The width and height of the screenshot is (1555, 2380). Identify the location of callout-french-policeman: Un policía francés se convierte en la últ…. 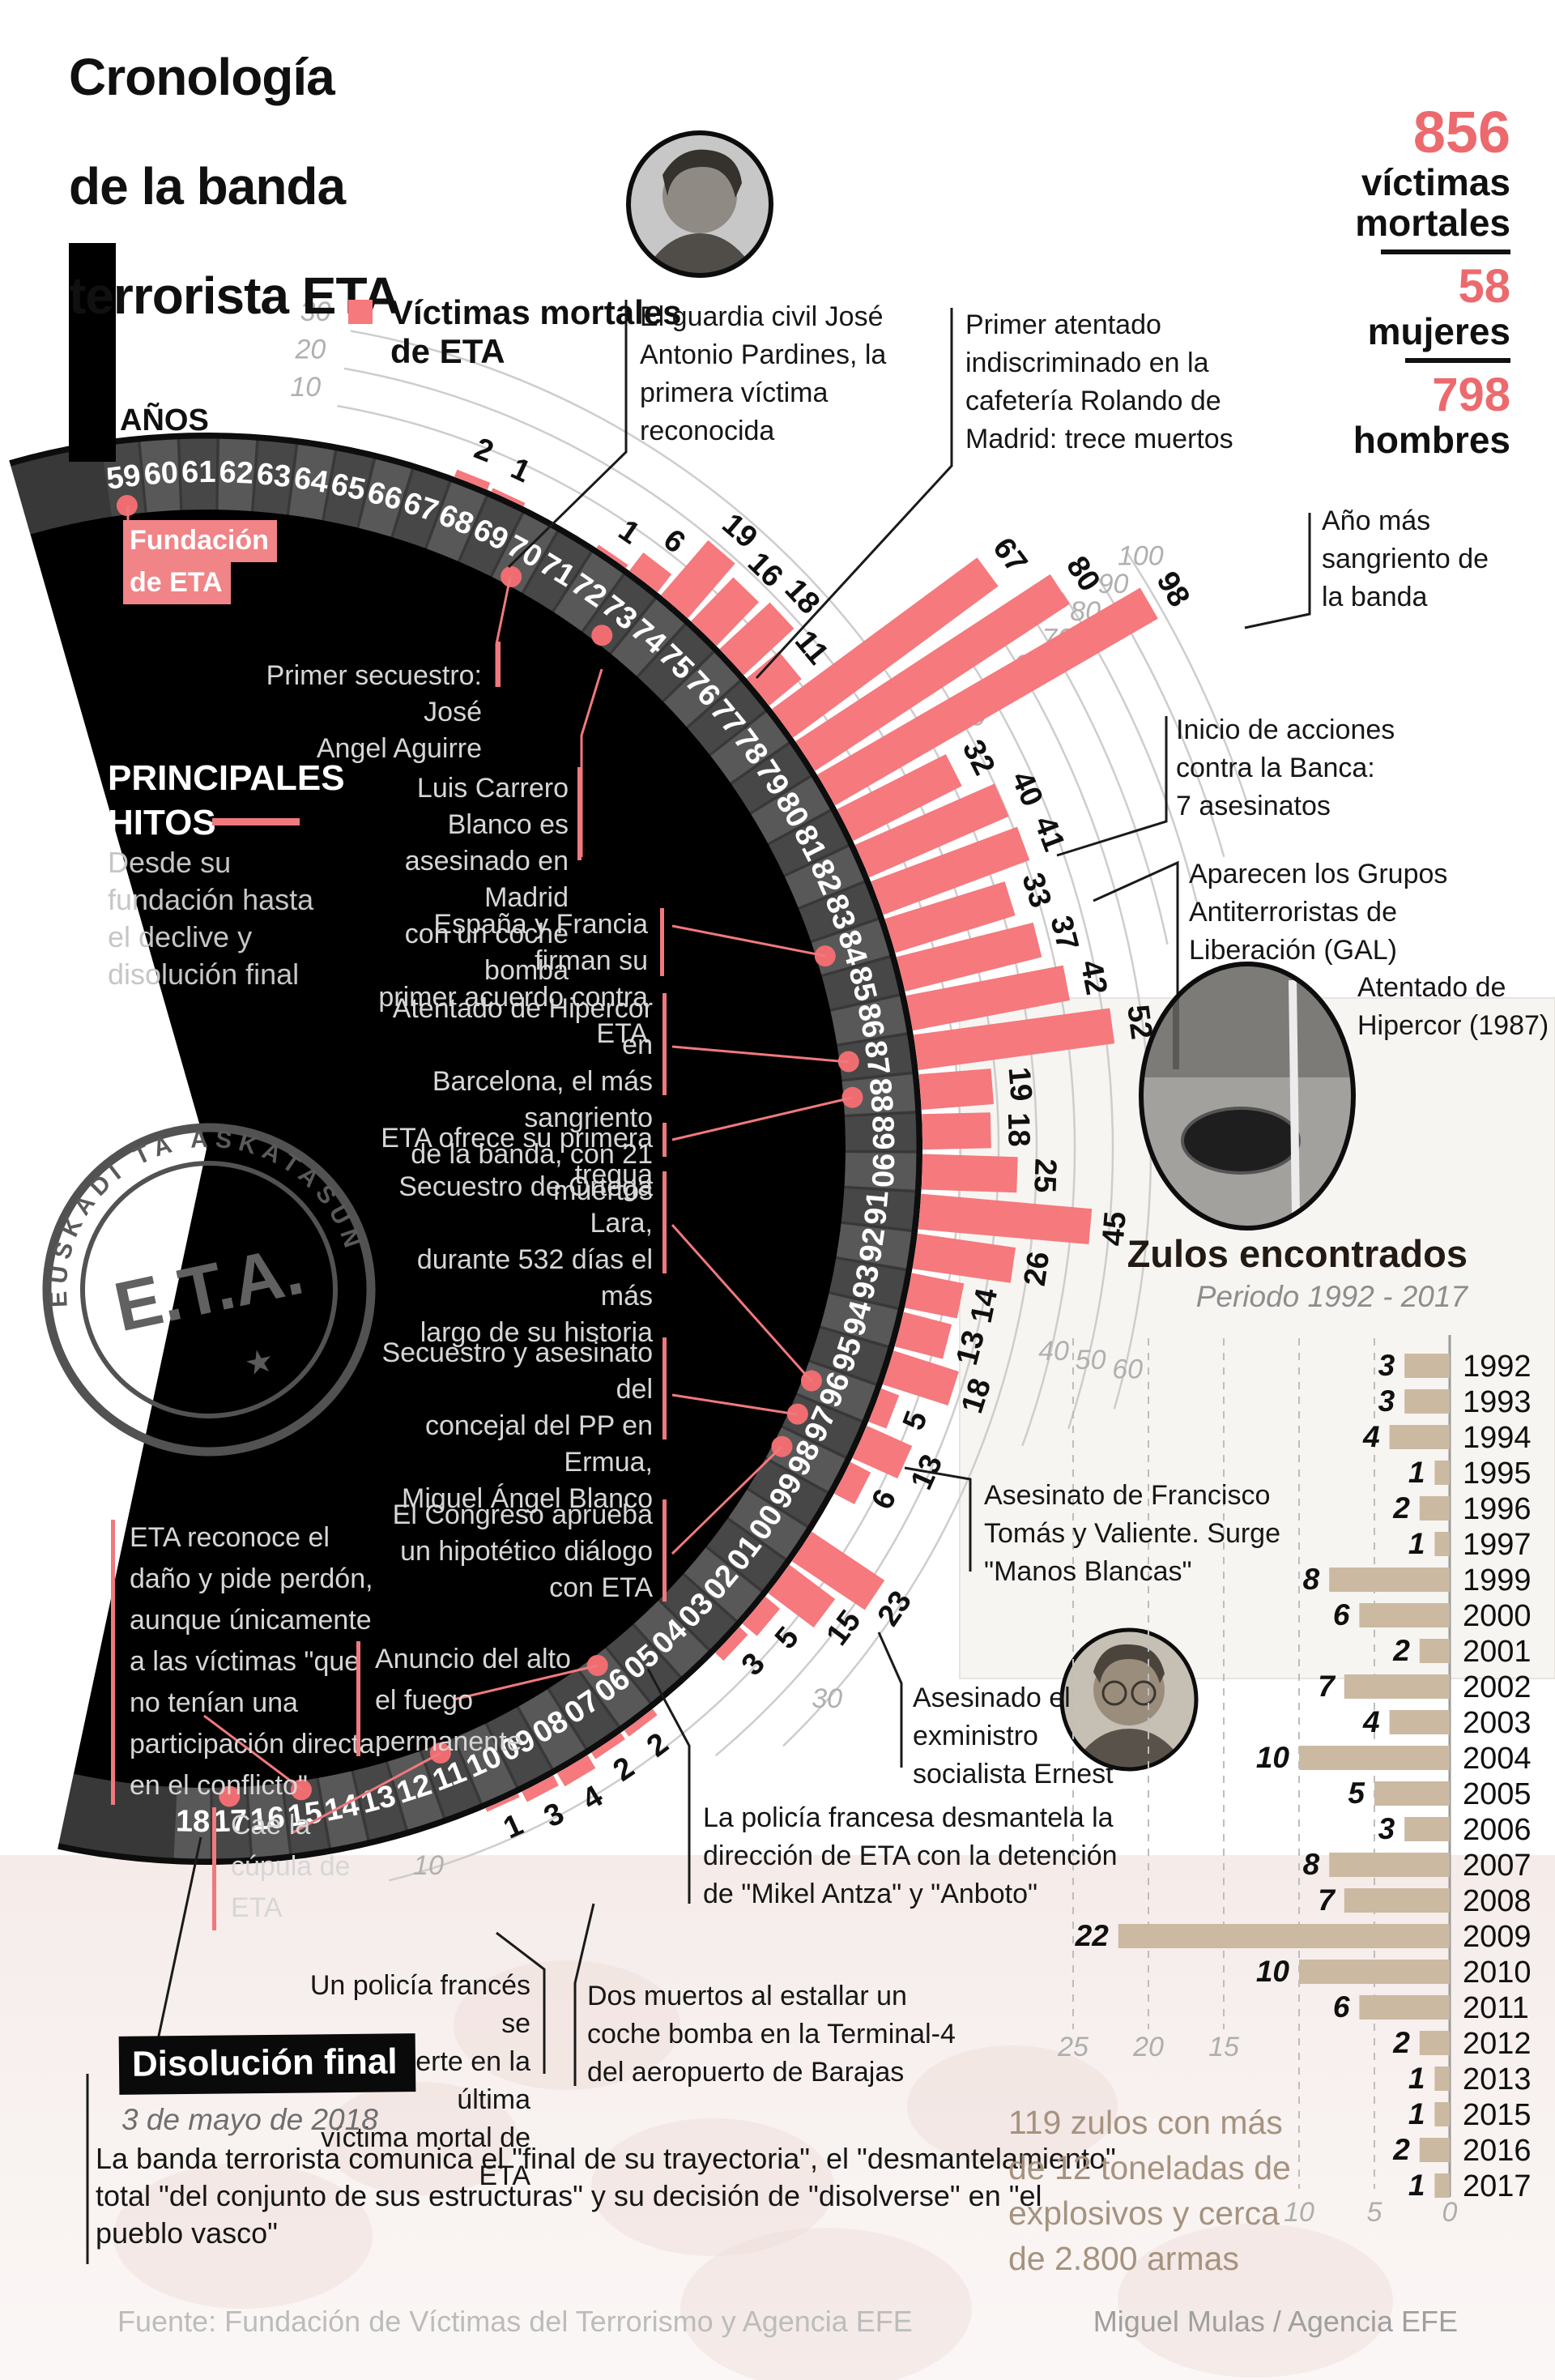
(417, 2081).